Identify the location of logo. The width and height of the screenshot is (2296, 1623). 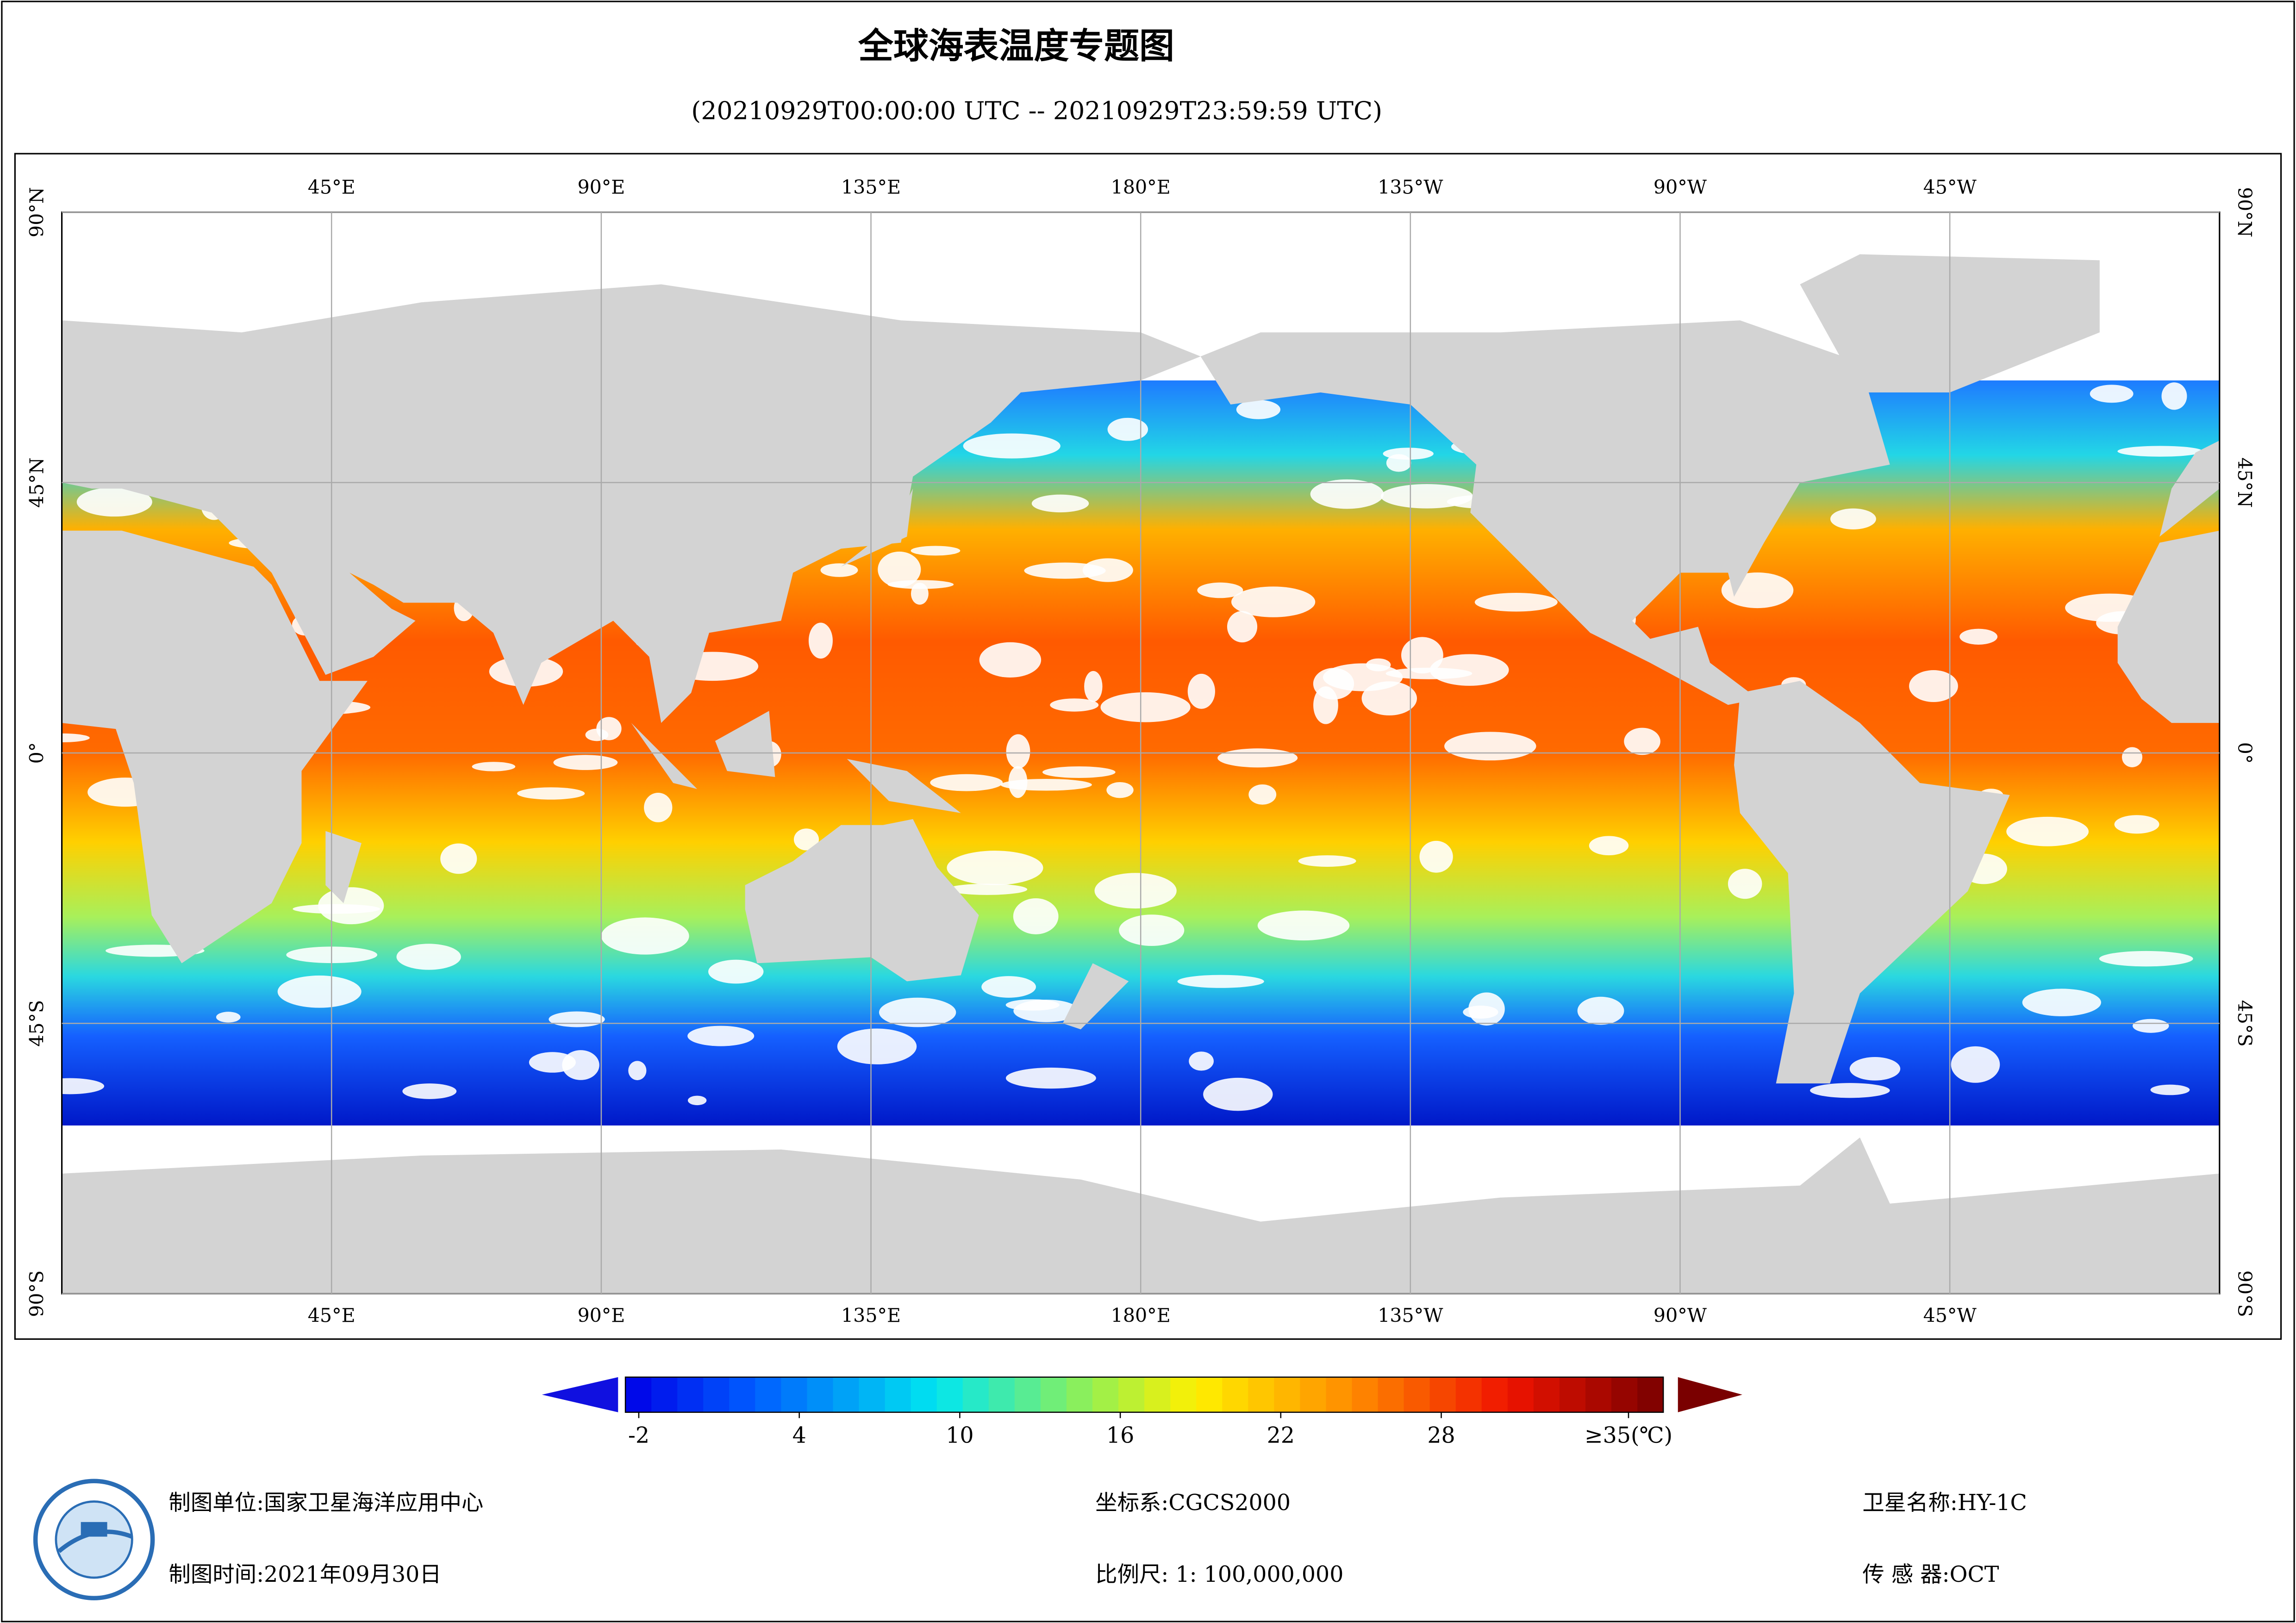
(94, 1539).